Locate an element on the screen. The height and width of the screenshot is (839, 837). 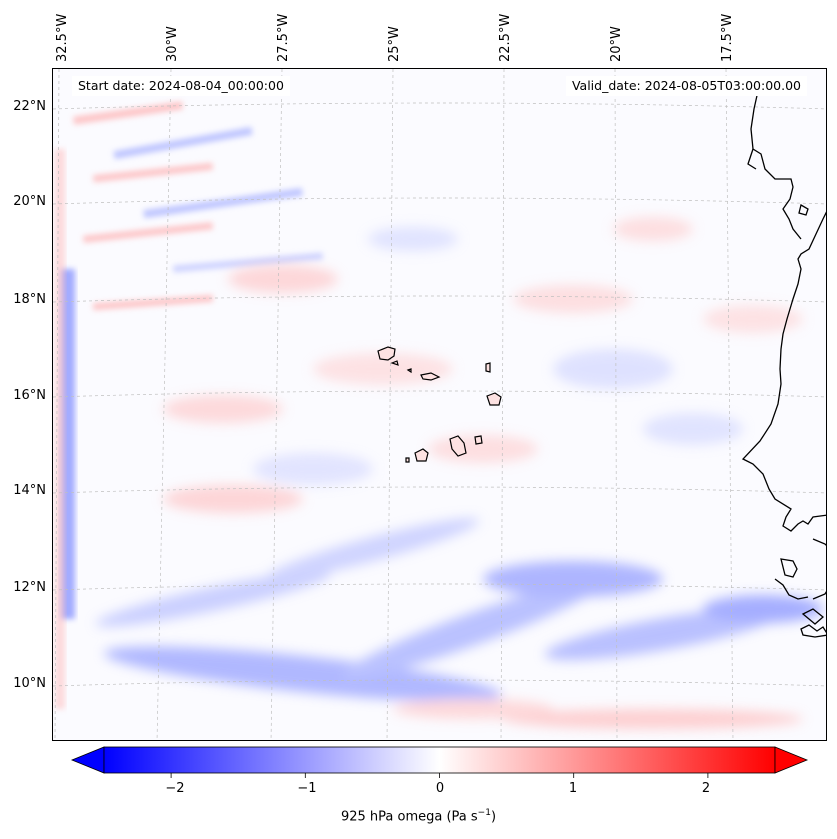
lat-label: 16°N is located at coordinates (29, 395).